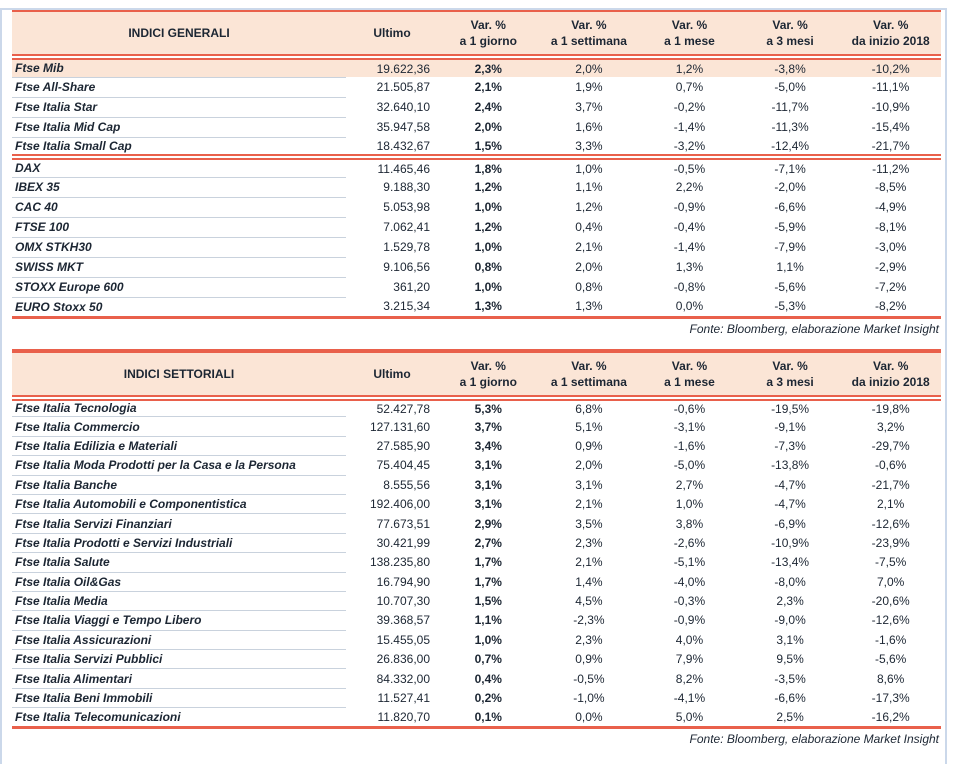 The image size is (953, 764). Describe the element at coordinates (890, 127) in the screenshot. I see `var-ytd-2018-value: -15,4%` at that location.